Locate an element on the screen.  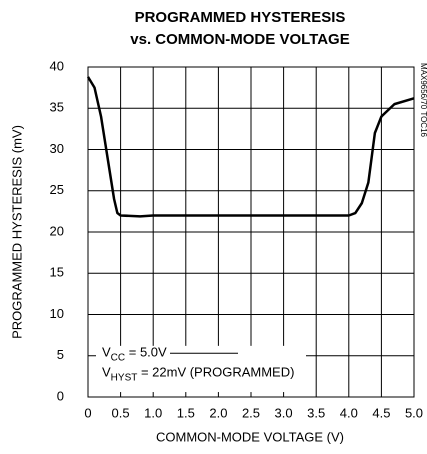
y-tick-label: 35 is located at coordinates (57, 107).